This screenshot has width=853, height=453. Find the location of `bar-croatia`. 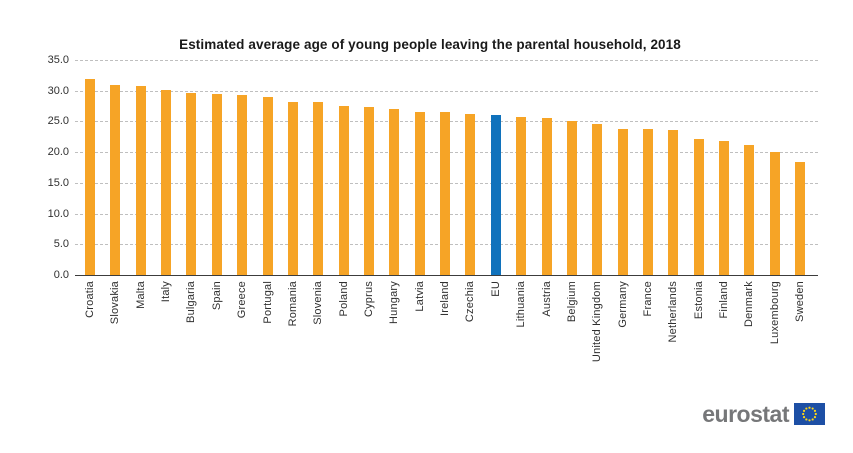

bar-croatia is located at coordinates (90, 177).